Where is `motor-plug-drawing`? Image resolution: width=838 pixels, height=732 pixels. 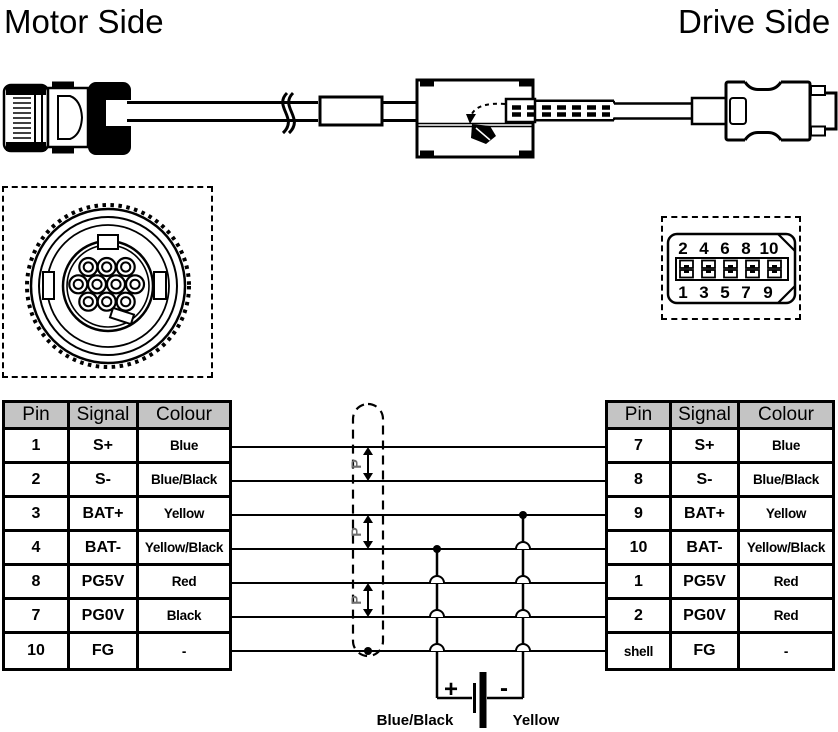
motor-plug-drawing is located at coordinates (67, 118).